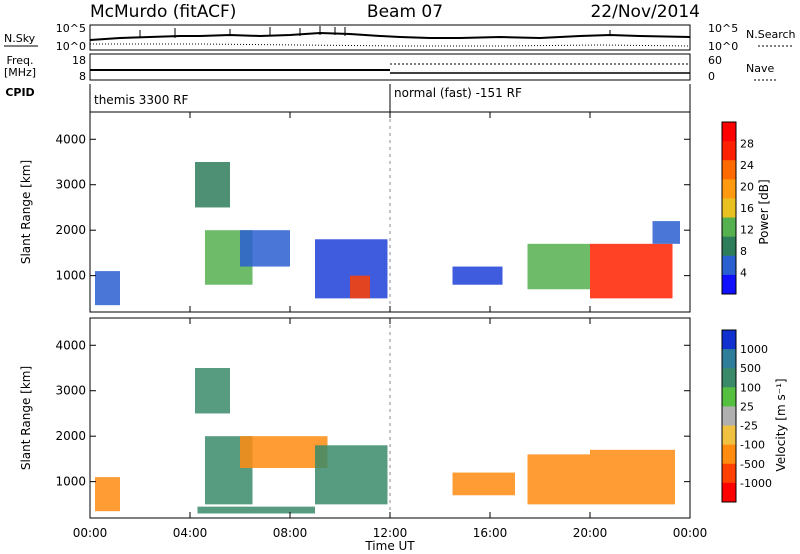 This screenshot has width=800, height=554. I want to click on velocity-colorbar-tick-1: 500, so click(750, 368).